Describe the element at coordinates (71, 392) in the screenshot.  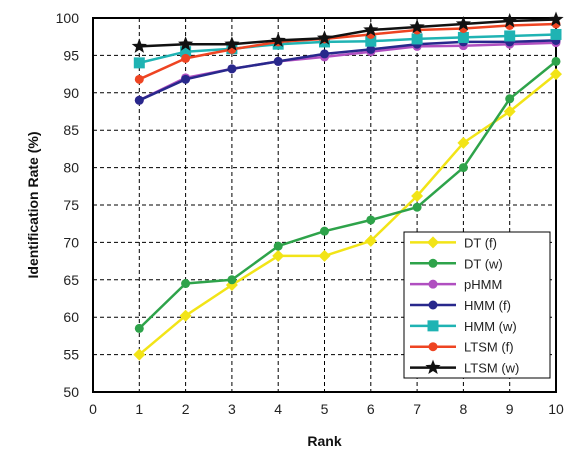
I see `y-tick-label: 50` at that location.